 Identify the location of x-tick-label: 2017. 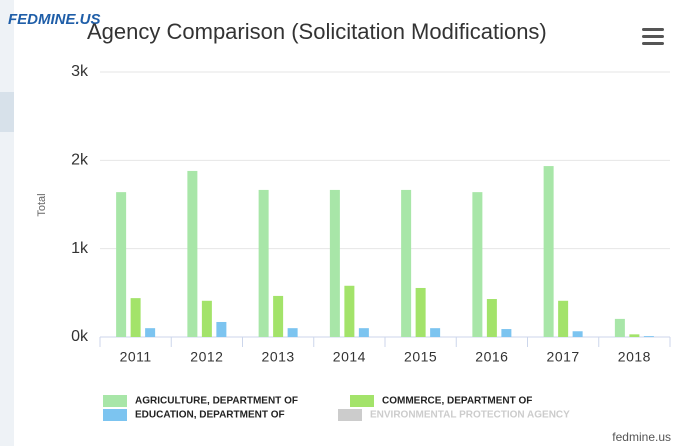
(563, 357).